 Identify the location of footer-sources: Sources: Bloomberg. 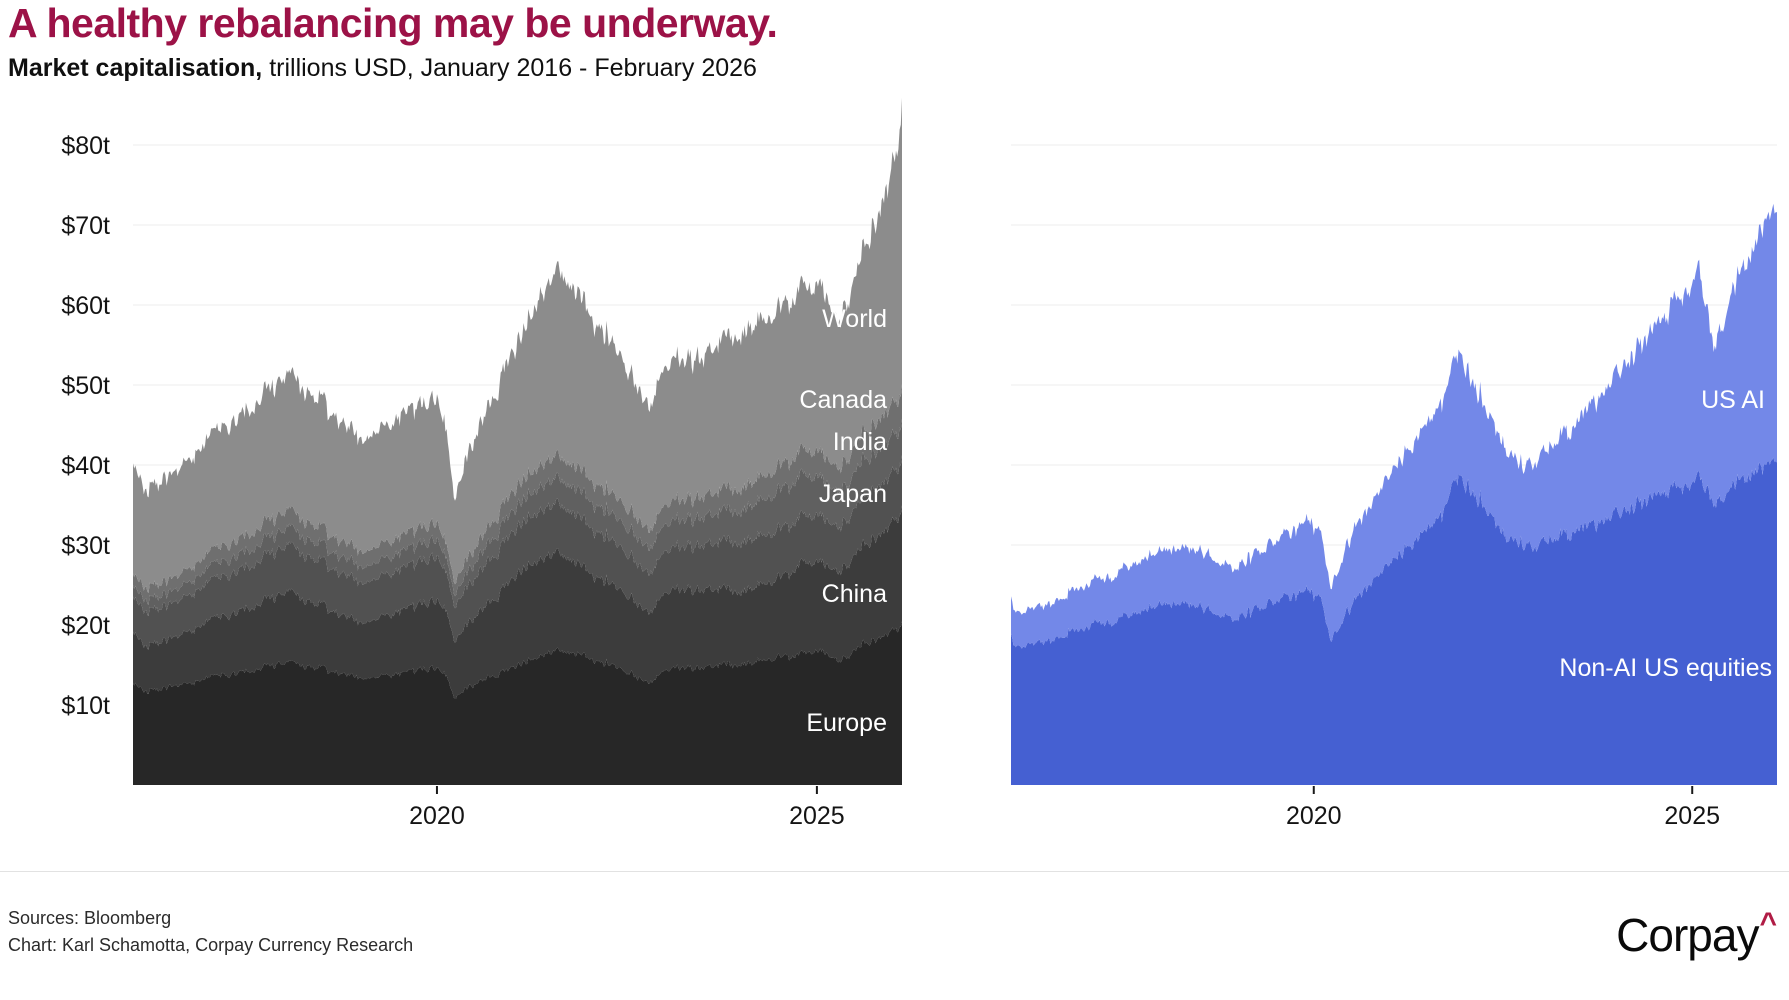
(90, 918).